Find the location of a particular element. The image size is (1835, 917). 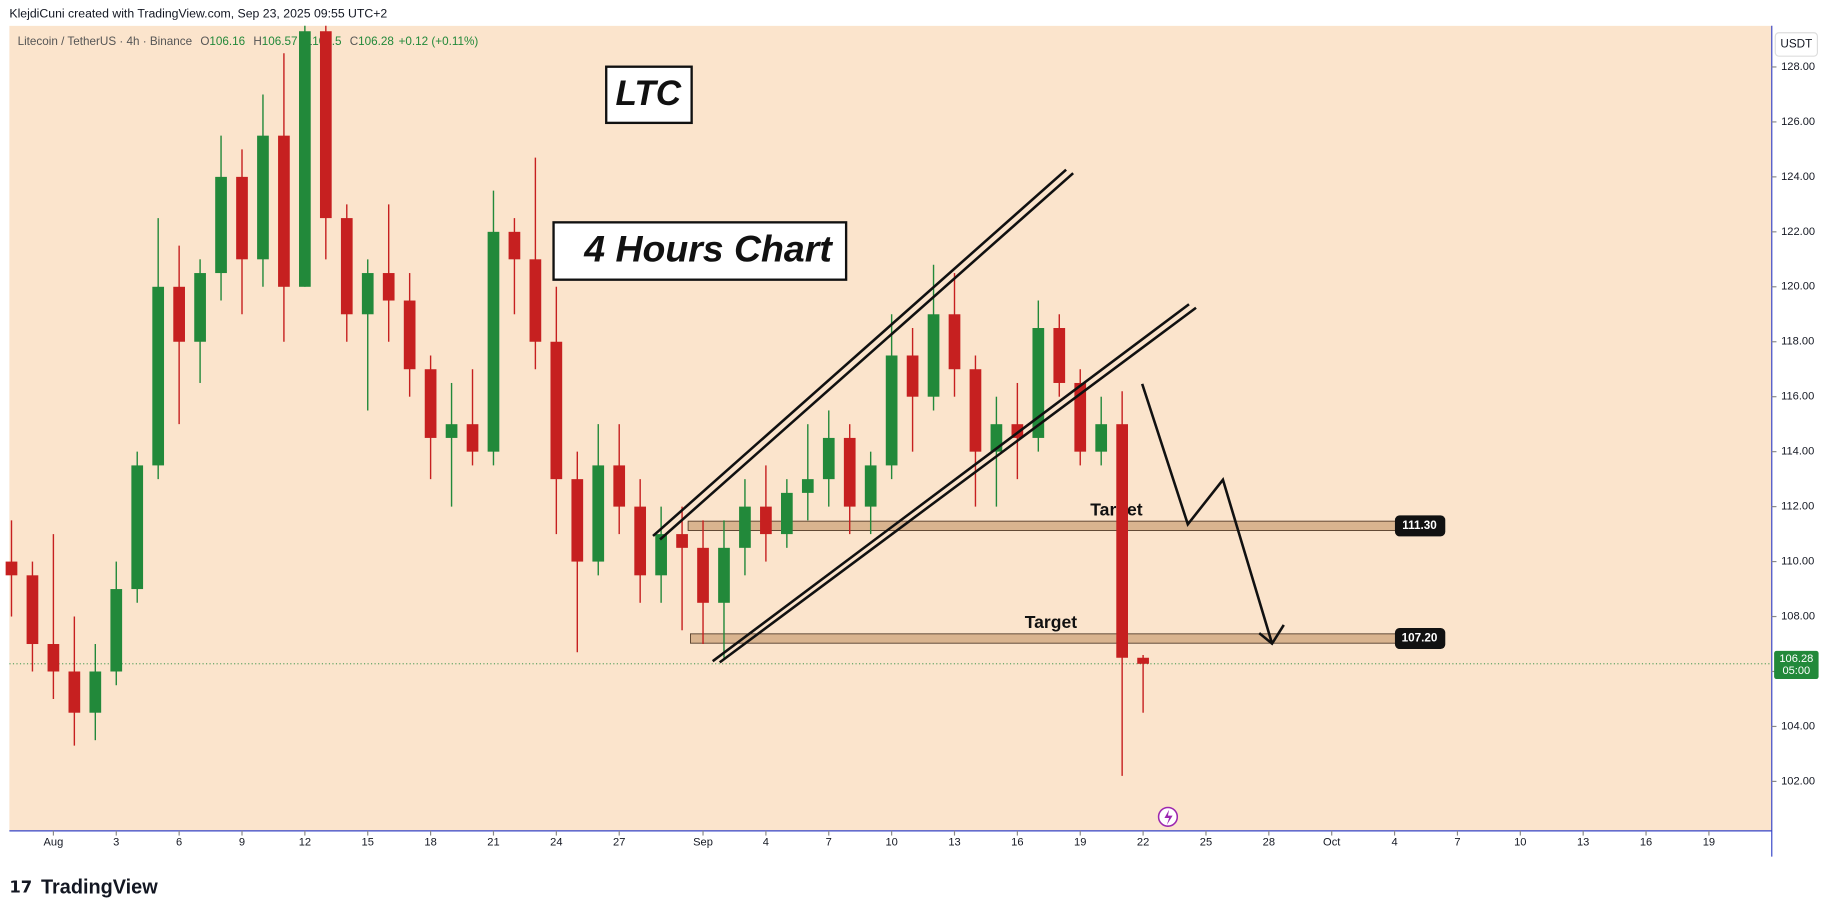

legend-key: H is located at coordinates (257, 41).